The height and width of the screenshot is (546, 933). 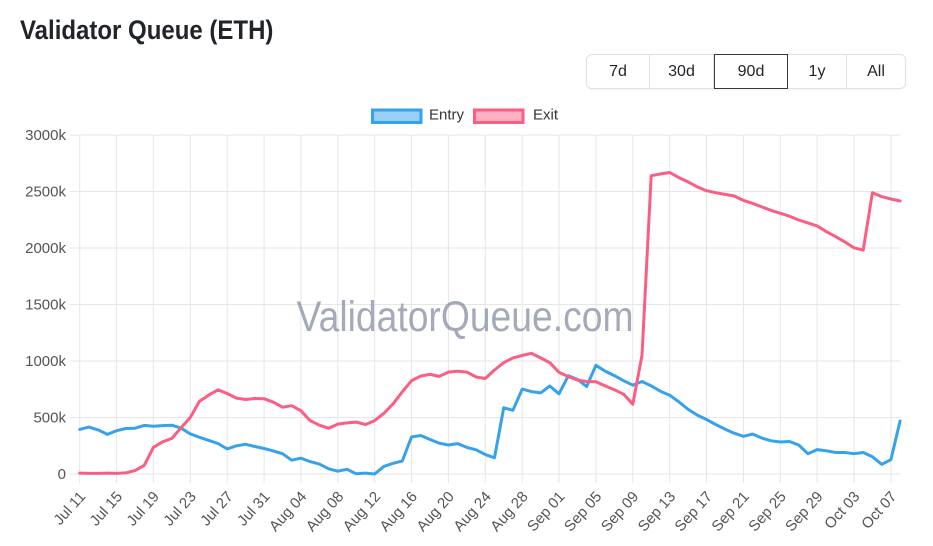 I want to click on svg-text: 1000k, so click(x=45, y=361).